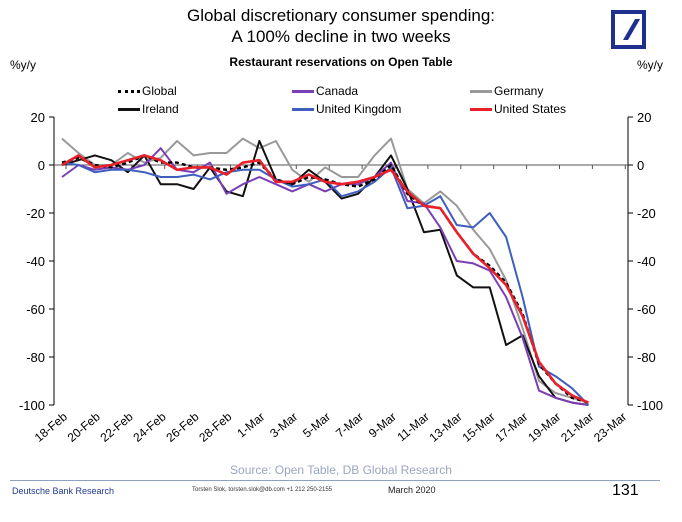 This screenshot has width=682, height=522. Describe the element at coordinates (51, 426) in the screenshot. I see `x-tick-label: 18-Feb` at that location.